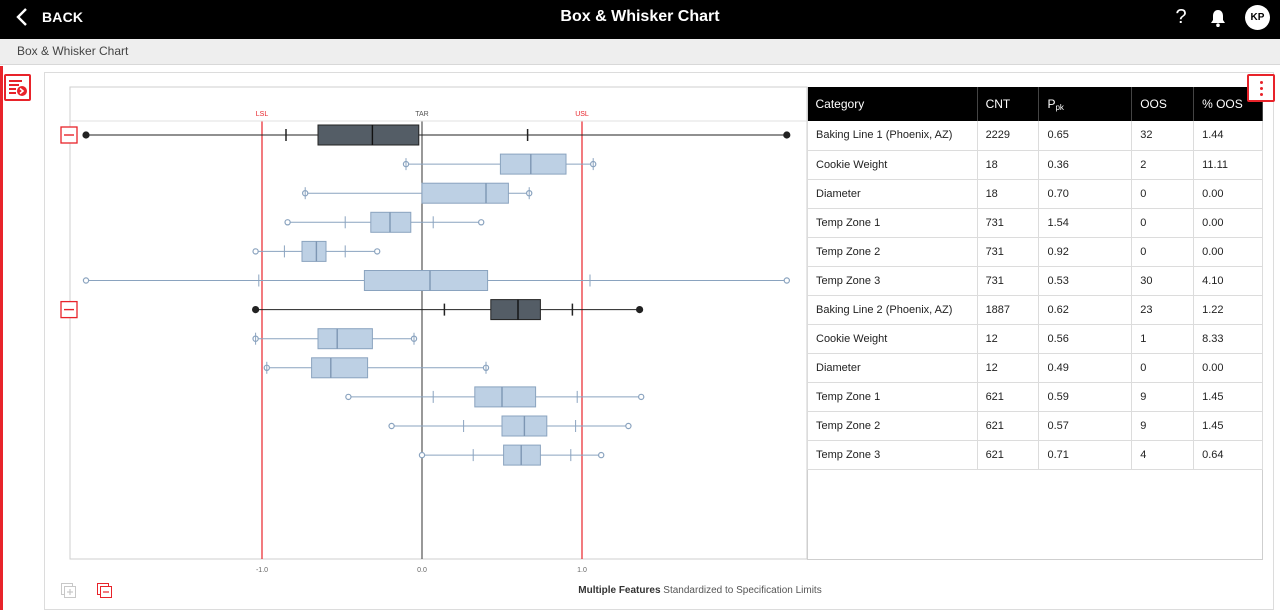  What do you see at coordinates (1008, 136) in the screenshot?
I see `cell-cnt: 2229` at bounding box center [1008, 136].